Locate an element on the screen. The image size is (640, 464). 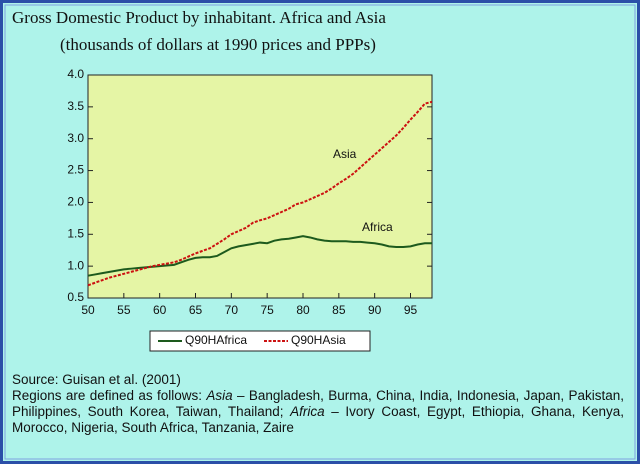
y-tick-label: 3.0 is located at coordinates (75, 138).